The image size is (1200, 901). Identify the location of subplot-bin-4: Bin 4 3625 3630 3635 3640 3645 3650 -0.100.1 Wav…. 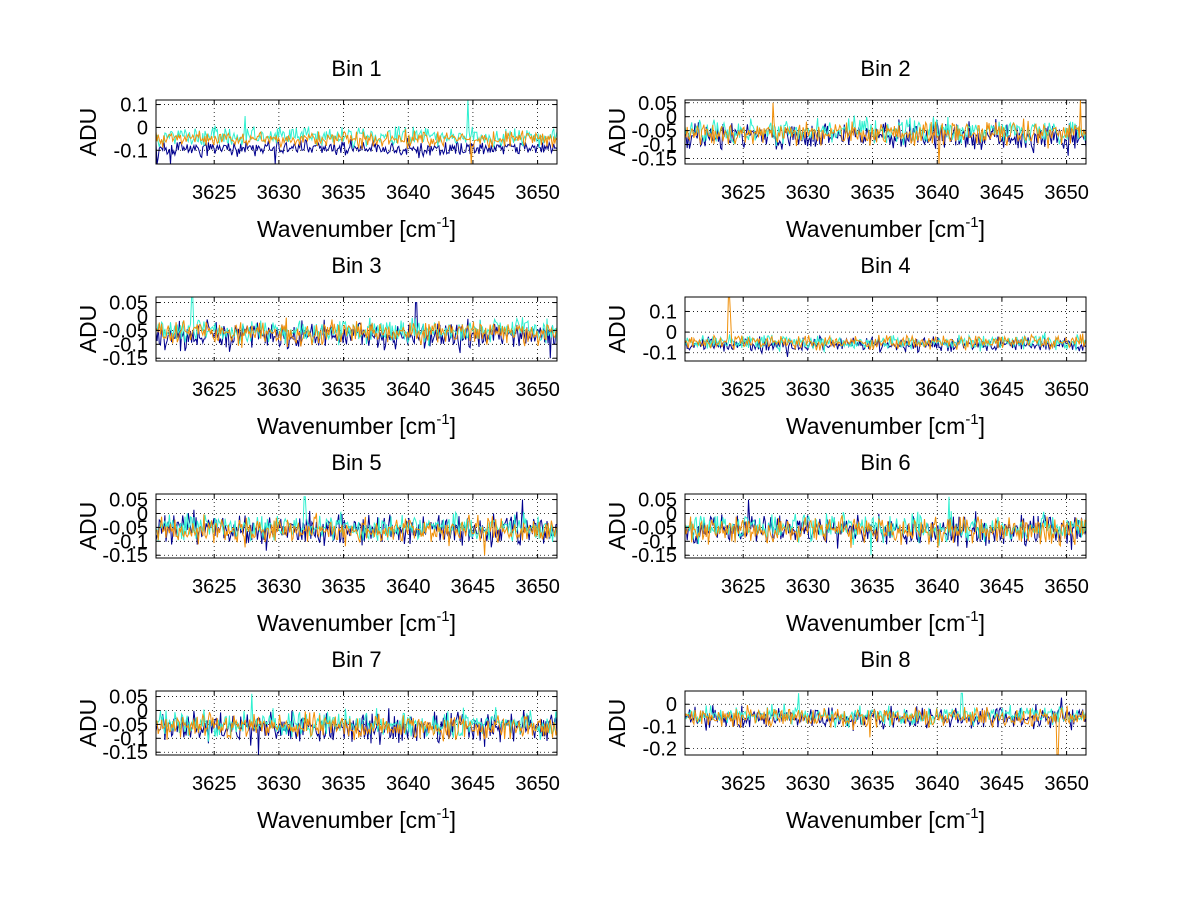
(846, 346).